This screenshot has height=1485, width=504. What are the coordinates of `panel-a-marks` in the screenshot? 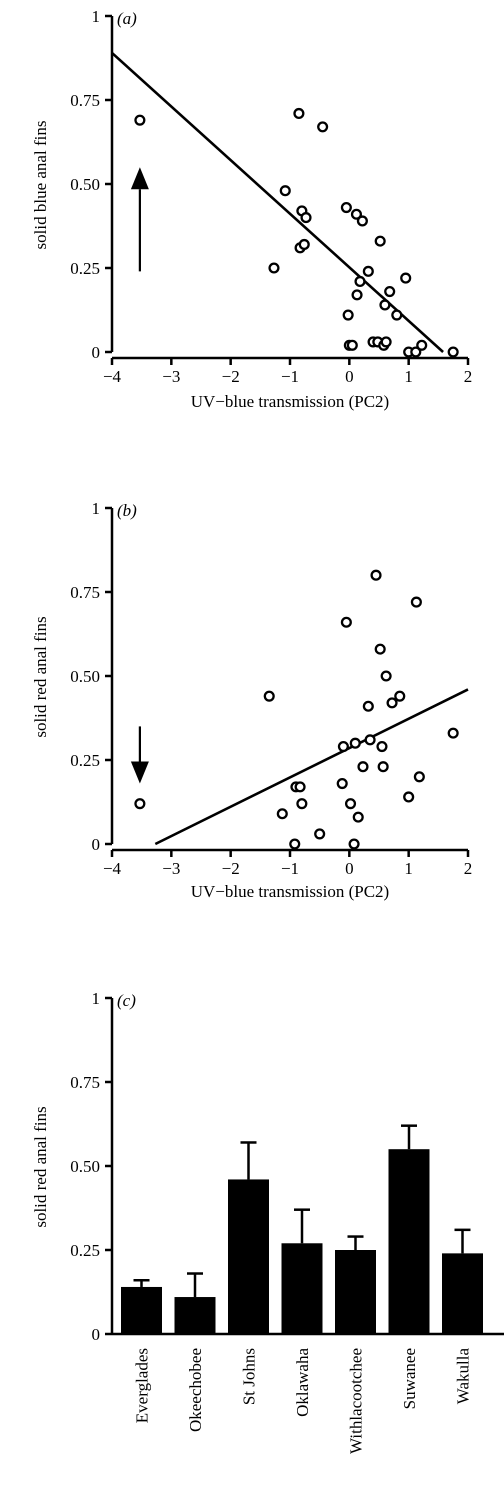 It's located at (285, 204).